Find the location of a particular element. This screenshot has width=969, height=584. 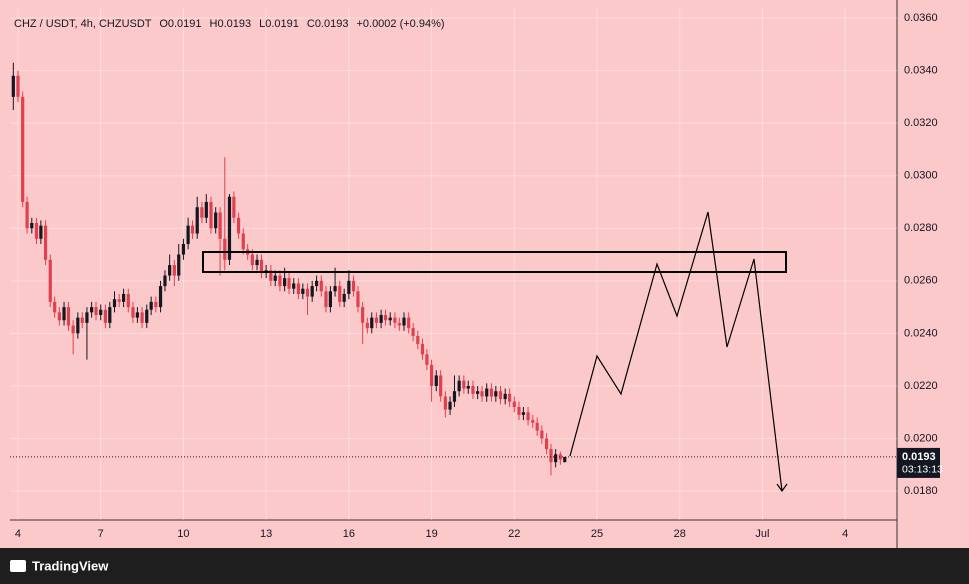

legend-item: O0.0191 is located at coordinates (180, 24).